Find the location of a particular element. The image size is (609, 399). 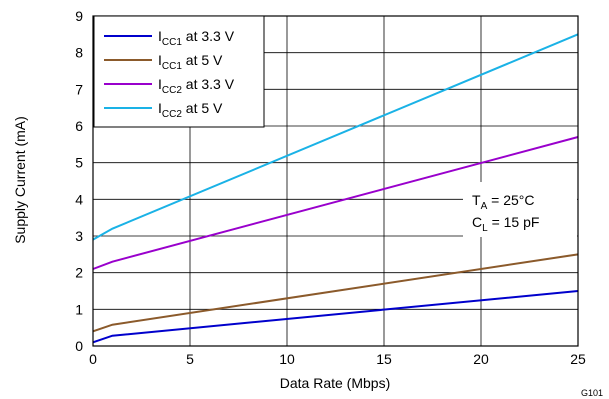

legend-label-1: ICC1 at 3.3 V is located at coordinates (196, 38).